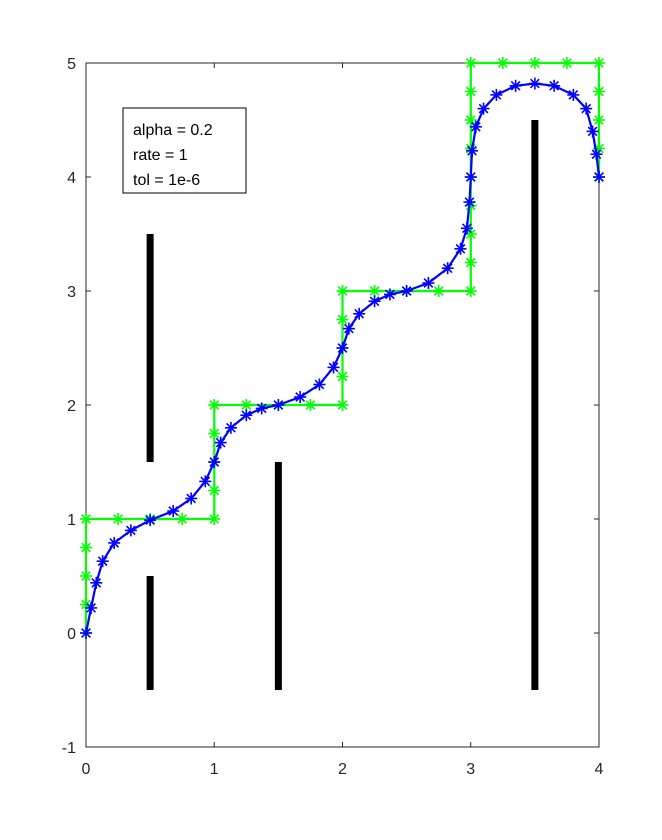 The width and height of the screenshot is (662, 840). Describe the element at coordinates (71, 178) in the screenshot. I see `y-tick-label: 4` at that location.